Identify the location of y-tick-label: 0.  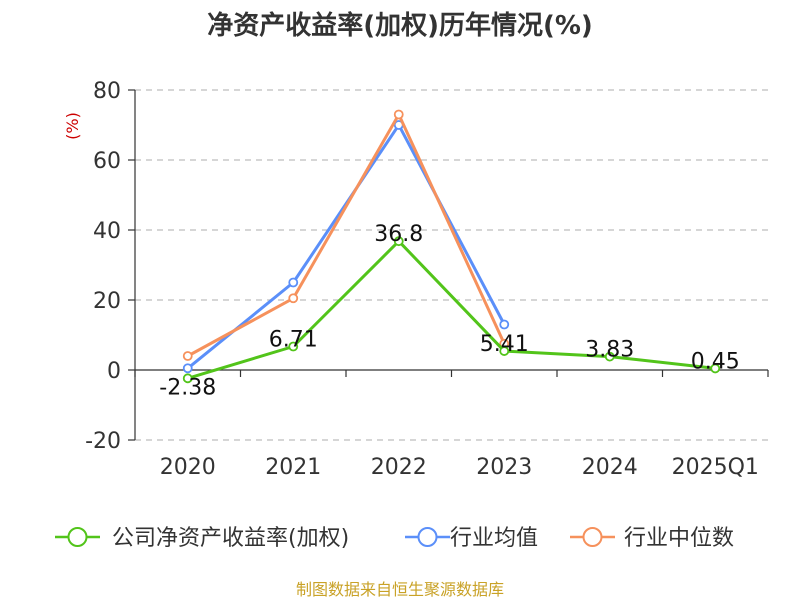
(114, 371).